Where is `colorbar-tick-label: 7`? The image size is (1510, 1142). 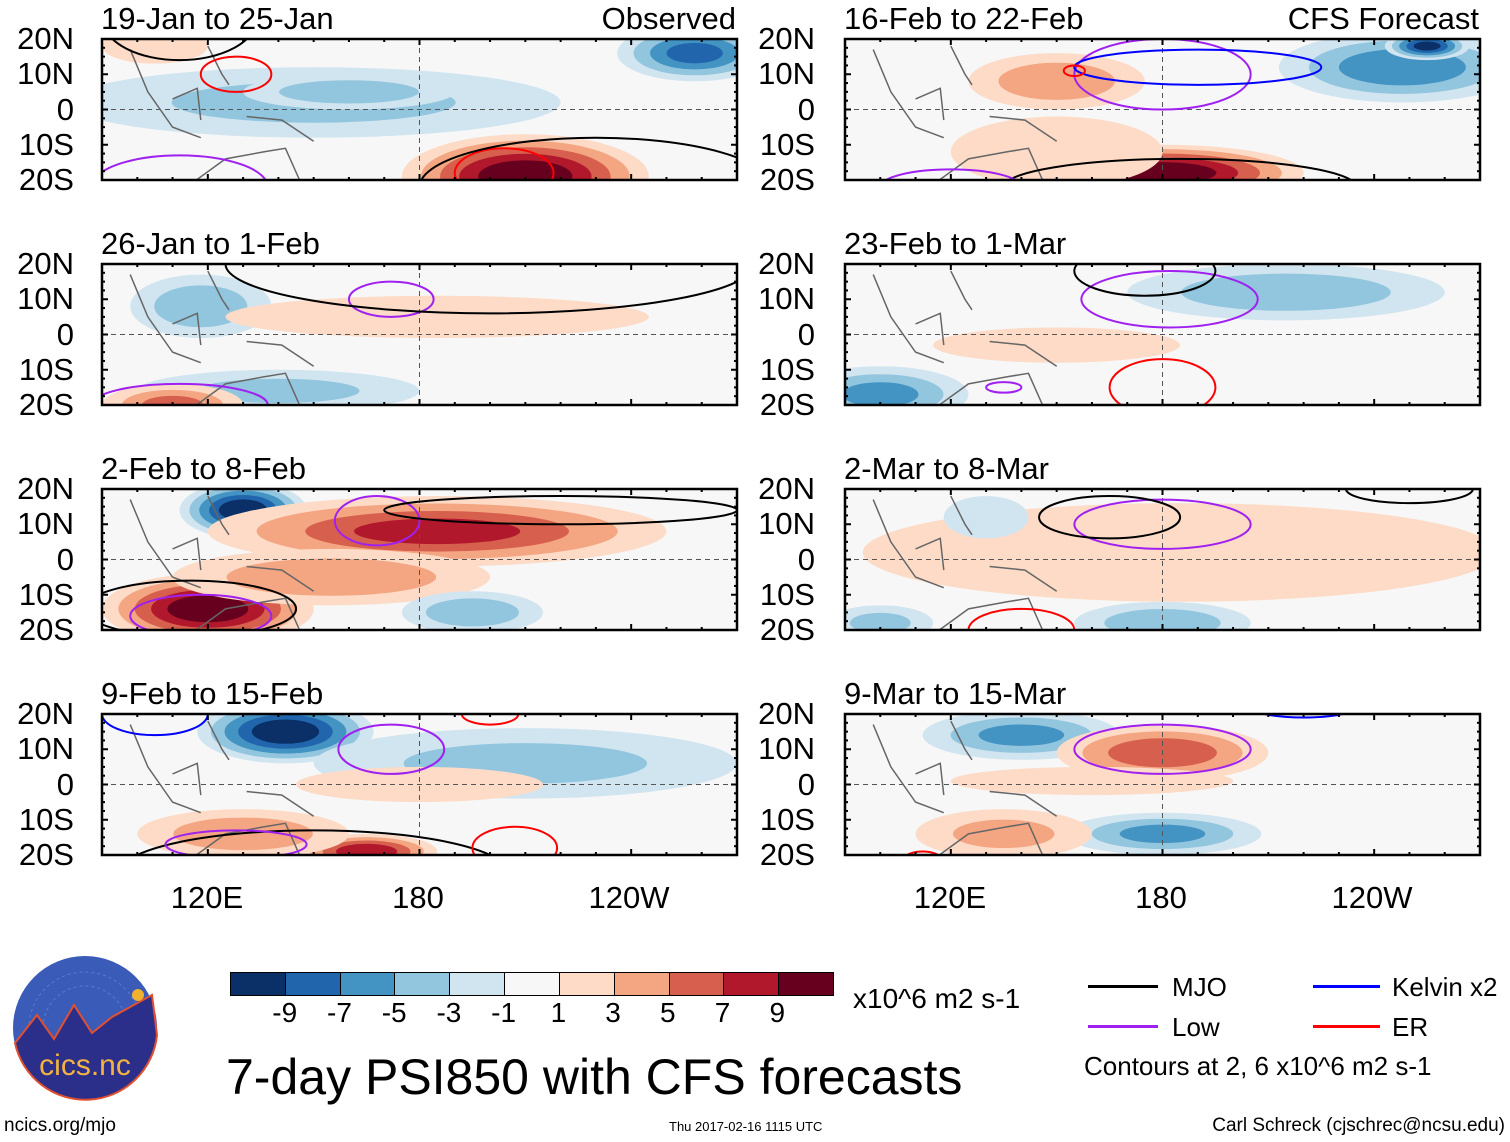
colorbar-tick-label: 7 is located at coordinates (722, 1012).